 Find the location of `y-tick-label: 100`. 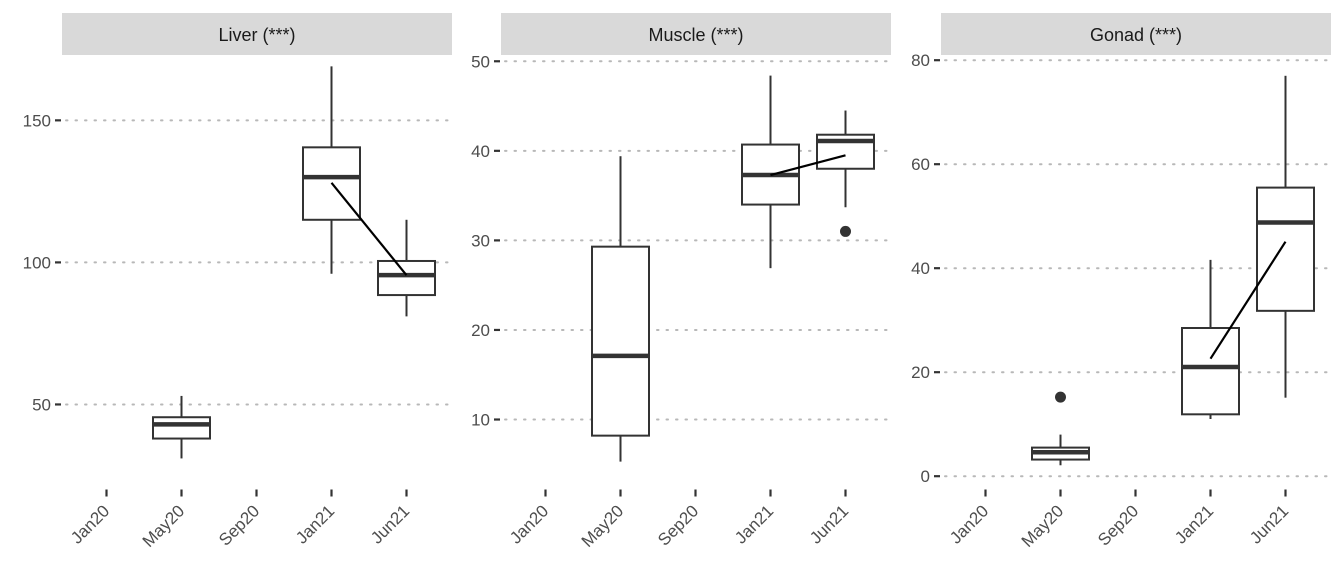

y-tick-label: 100 is located at coordinates (37, 262).